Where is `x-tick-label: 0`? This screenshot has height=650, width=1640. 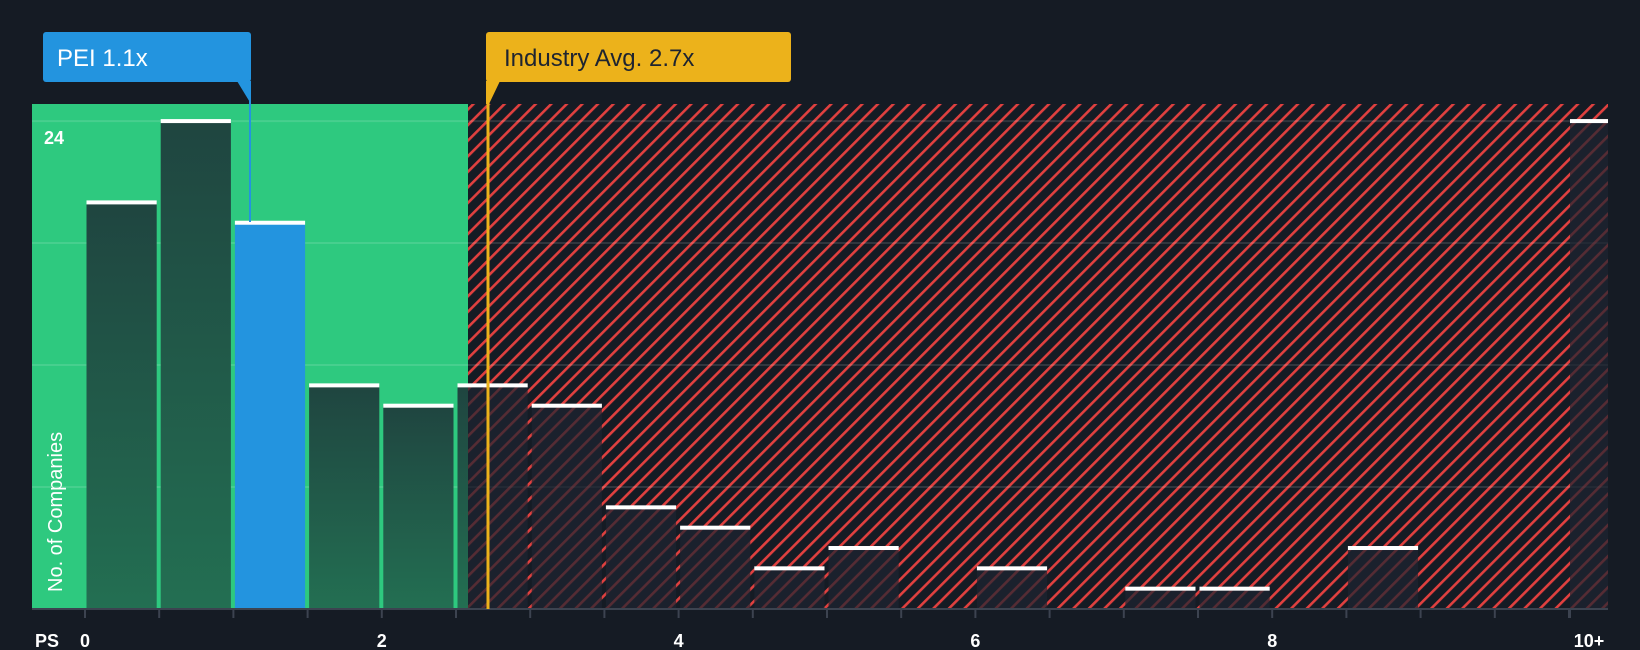 x-tick-label: 0 is located at coordinates (85, 640).